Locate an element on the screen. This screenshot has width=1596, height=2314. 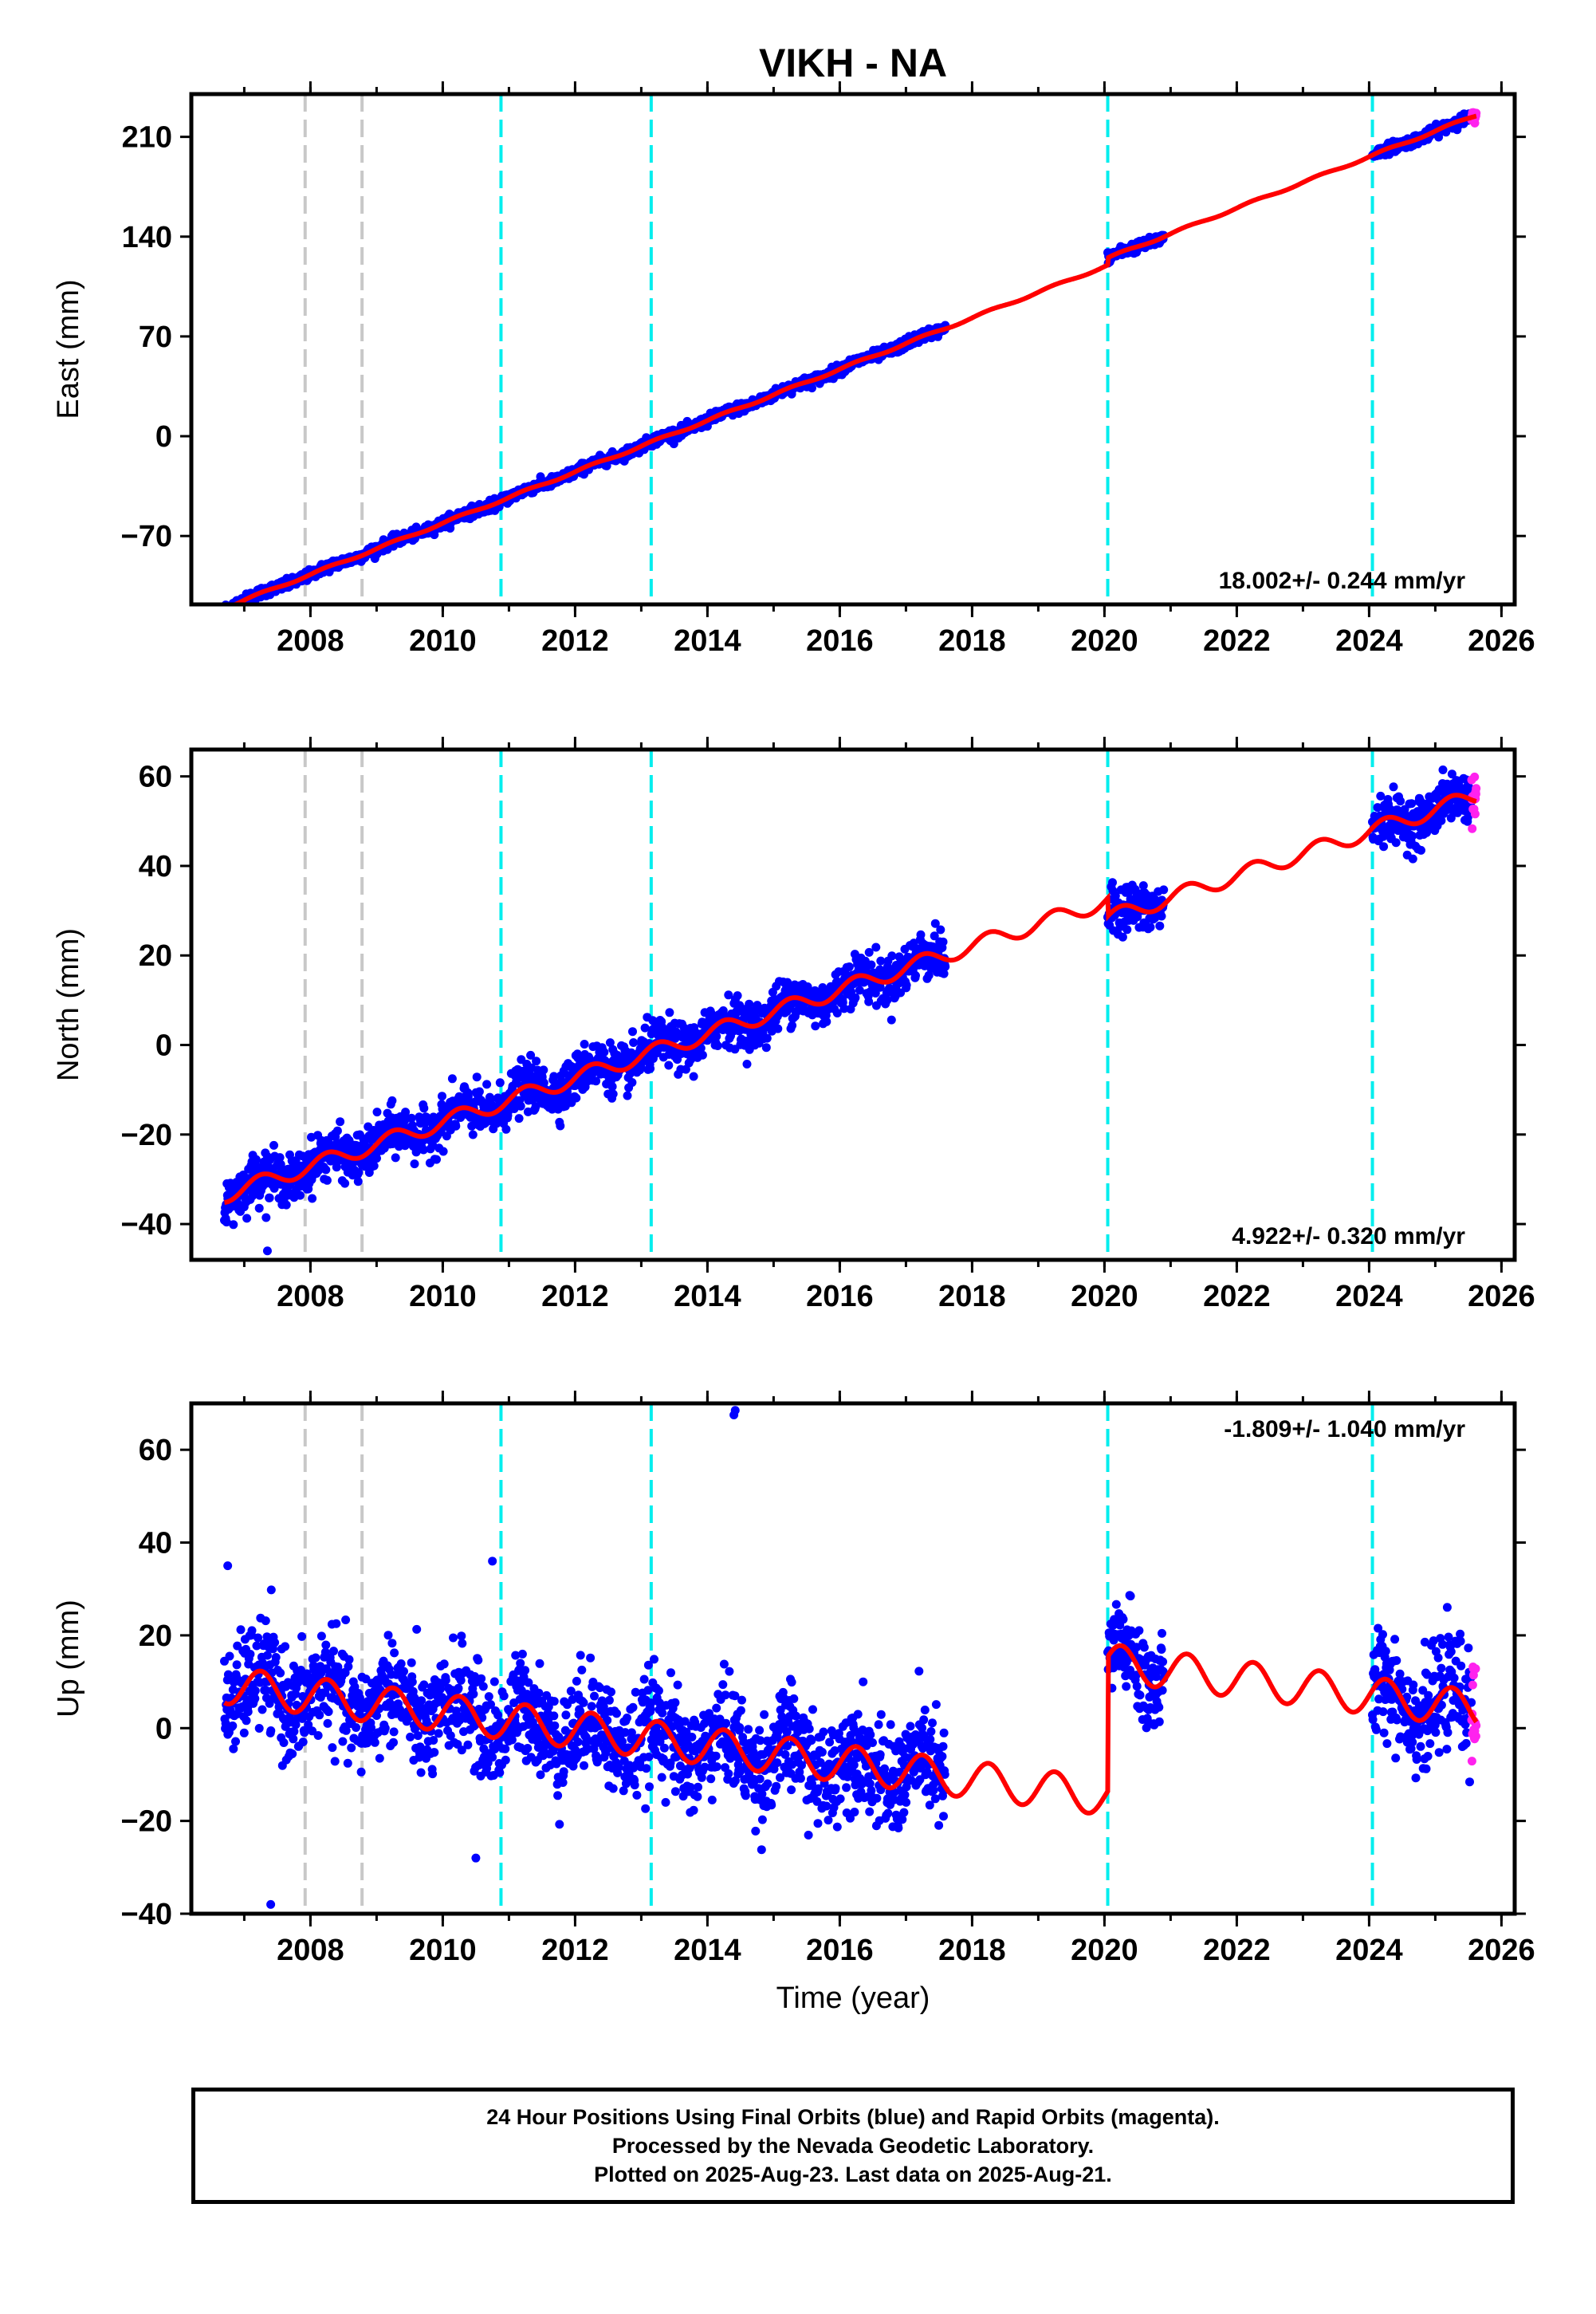
x-tick-label: 2024 is located at coordinates (1369, 1297).